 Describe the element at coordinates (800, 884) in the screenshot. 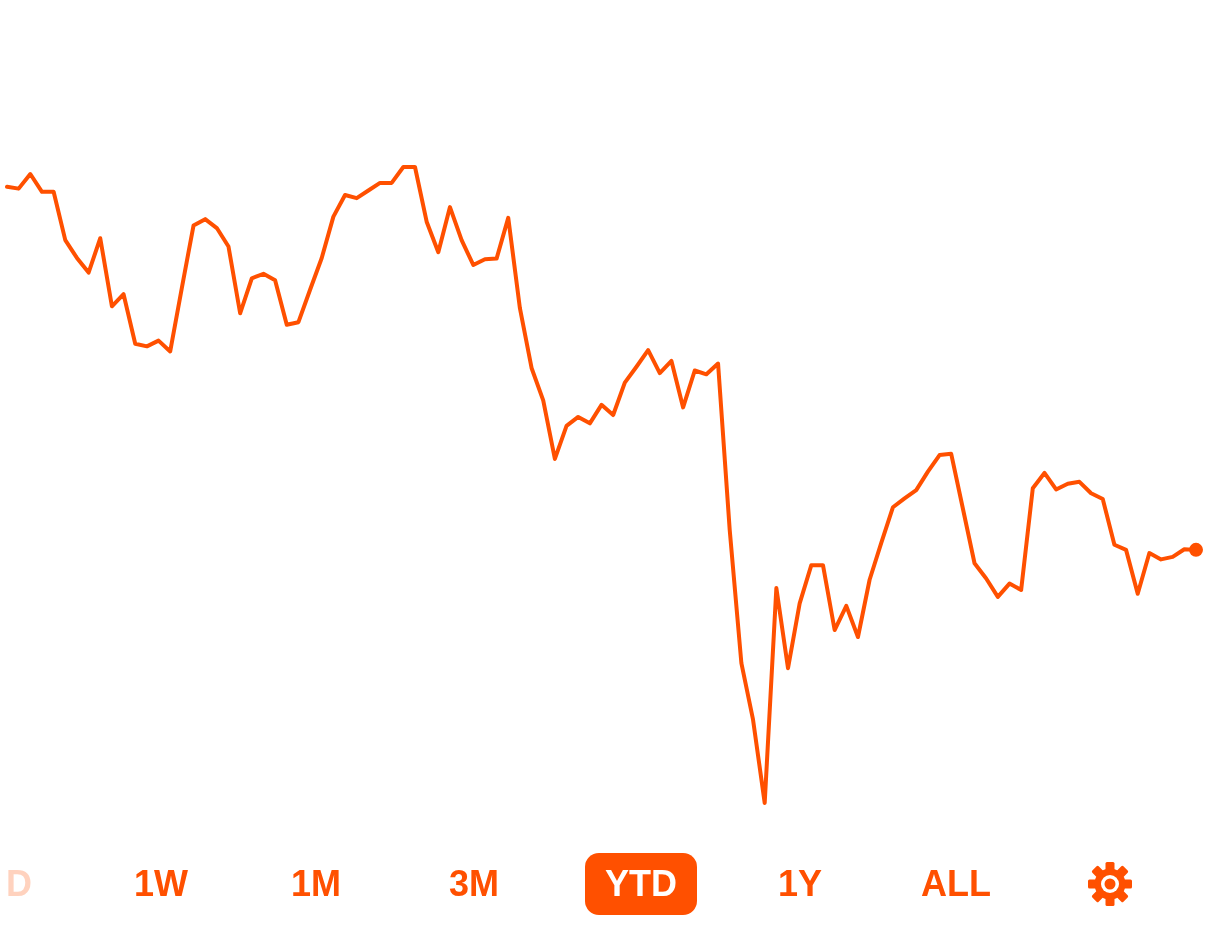

I see `range-label: 1Y` at that location.